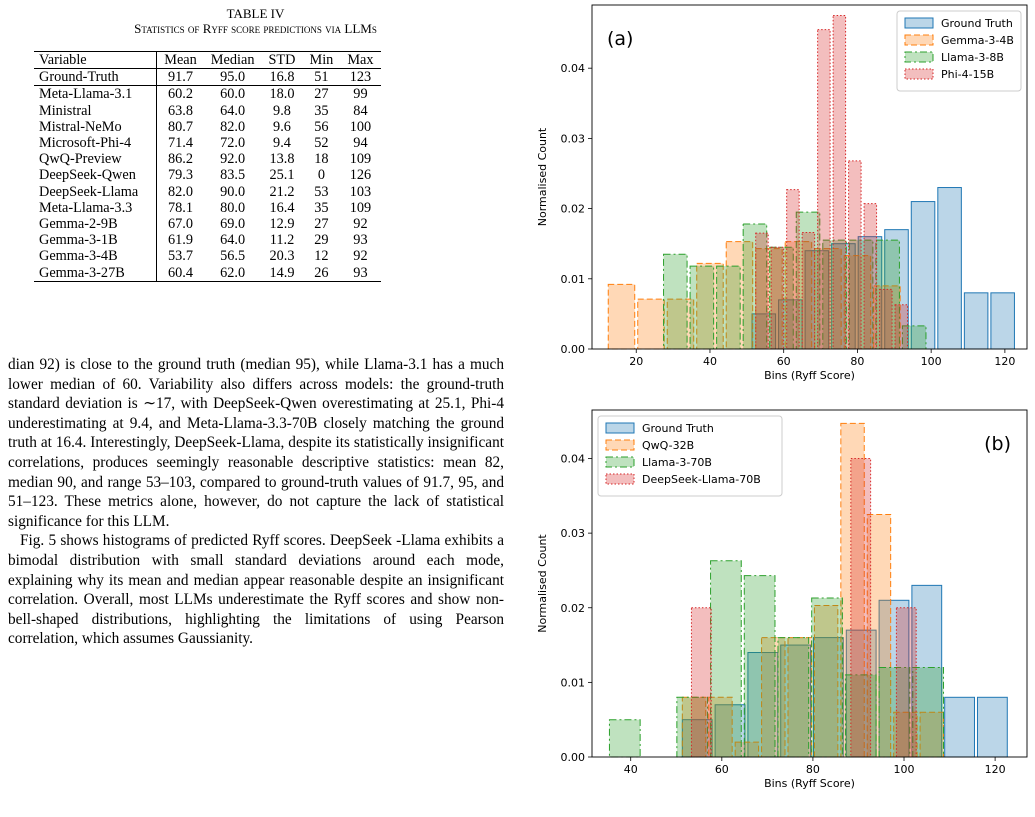  Describe the element at coordinates (233, 256) in the screenshot. I see `value-cell: 56.5` at that location.